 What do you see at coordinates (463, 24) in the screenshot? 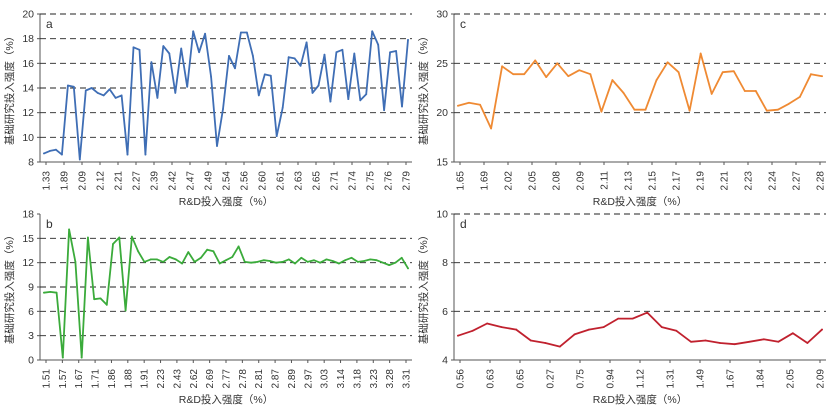
I see `panel-label: c` at bounding box center [463, 24].